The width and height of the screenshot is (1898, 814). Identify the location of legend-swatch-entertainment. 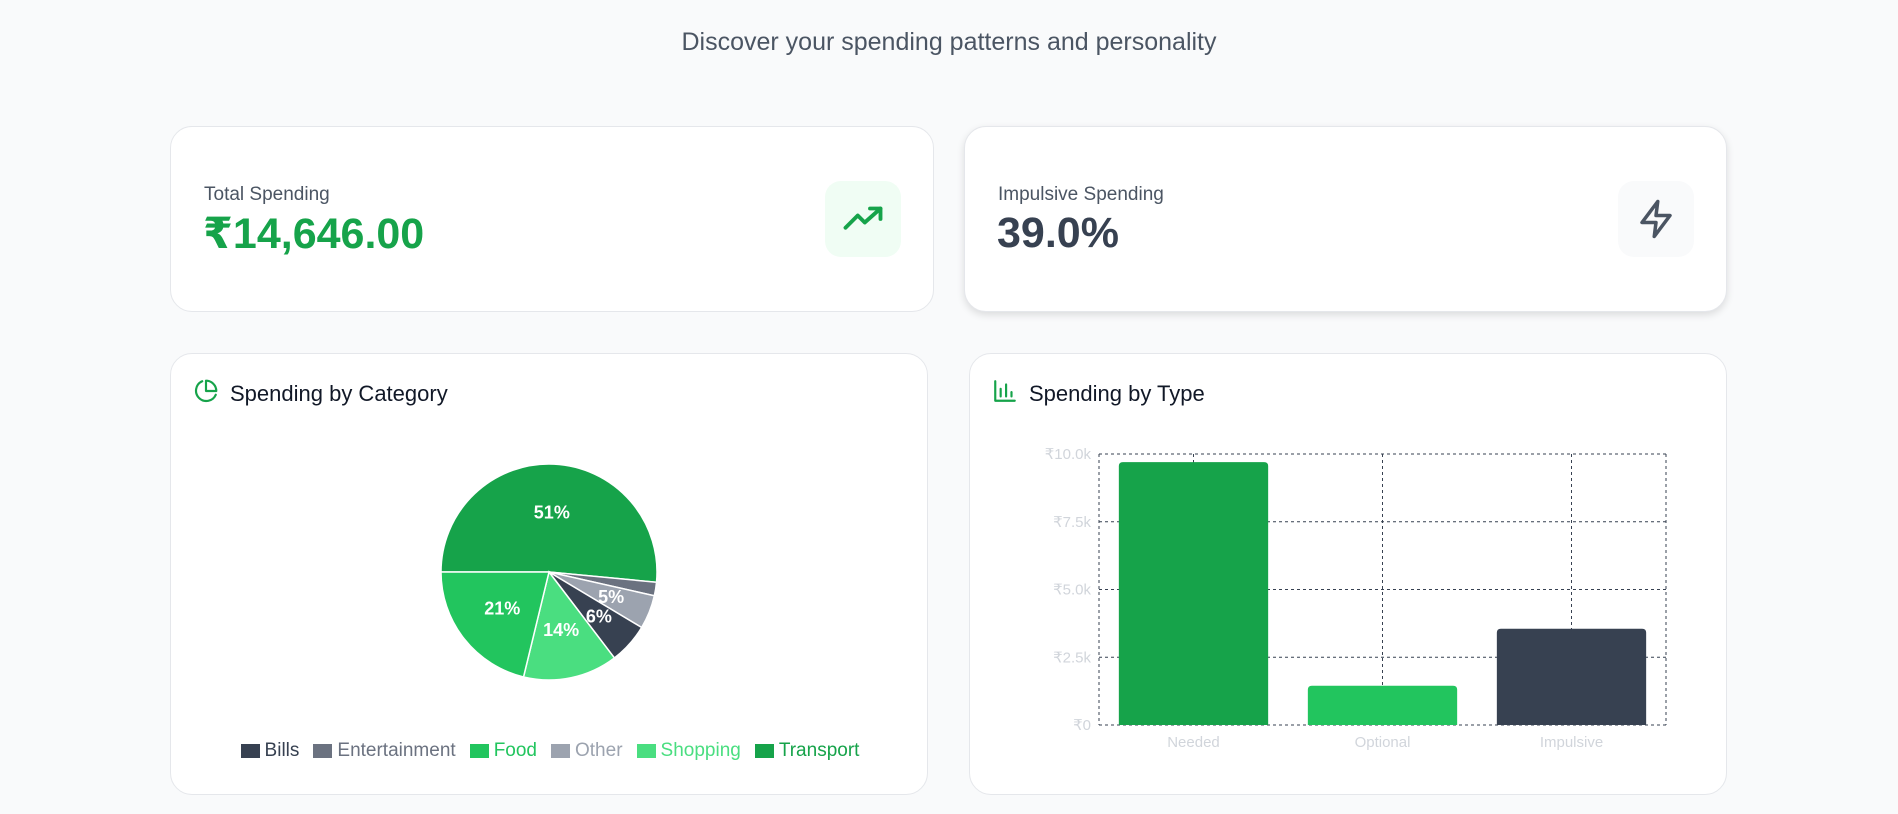
(323, 751).